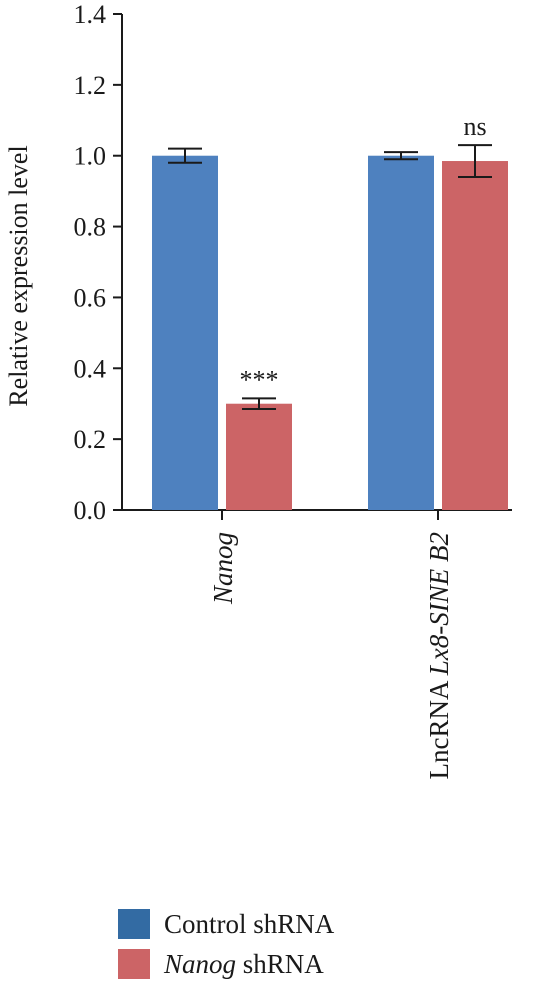 This screenshot has width=544, height=988. I want to click on x-tick-label-0: Nanog, so click(223, 568).